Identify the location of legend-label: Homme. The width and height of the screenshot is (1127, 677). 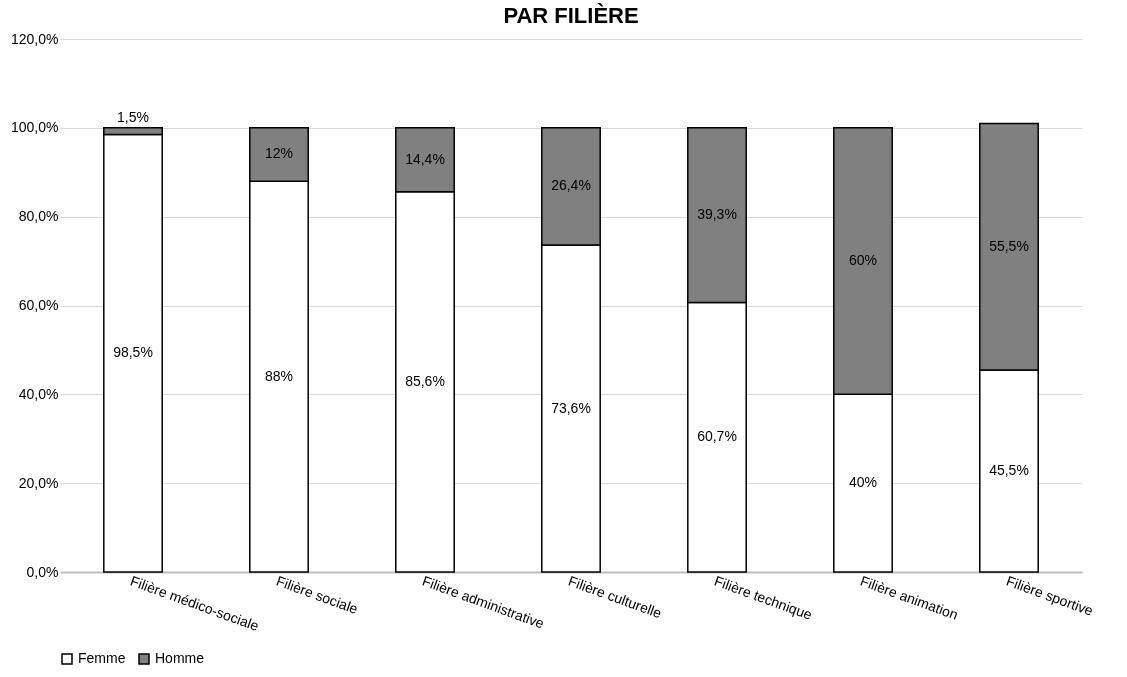
(180, 658).